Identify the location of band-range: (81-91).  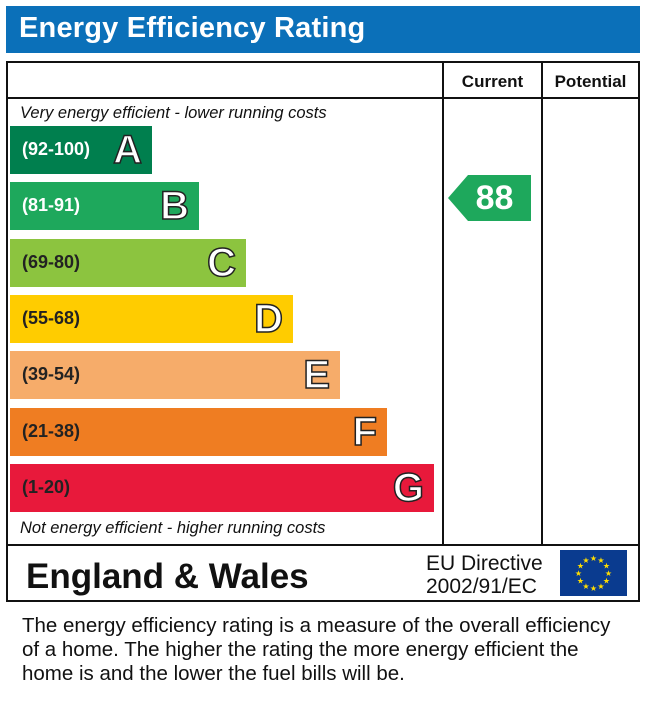
(51, 205).